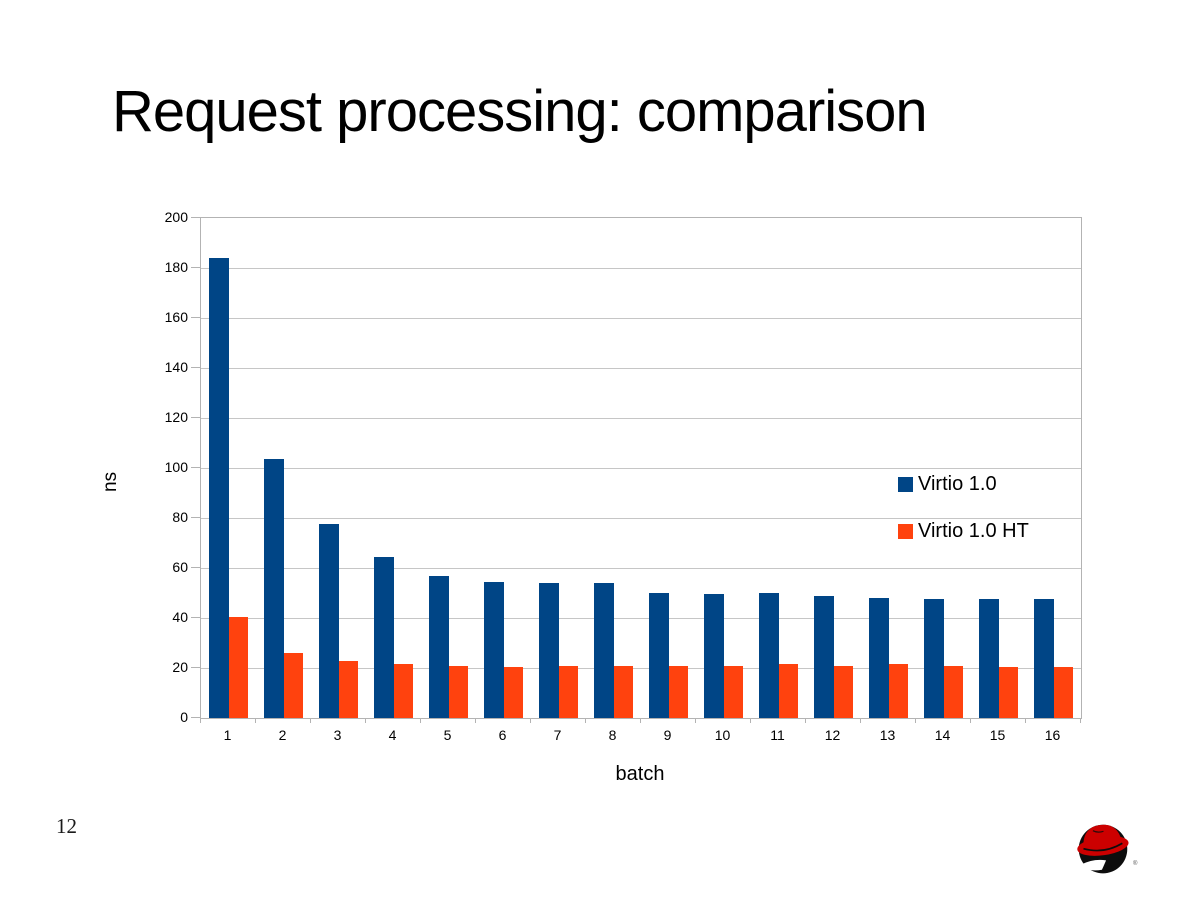 The image size is (1200, 900). Describe the element at coordinates (176, 417) in the screenshot. I see `y-tick-label-120: 120` at that location.